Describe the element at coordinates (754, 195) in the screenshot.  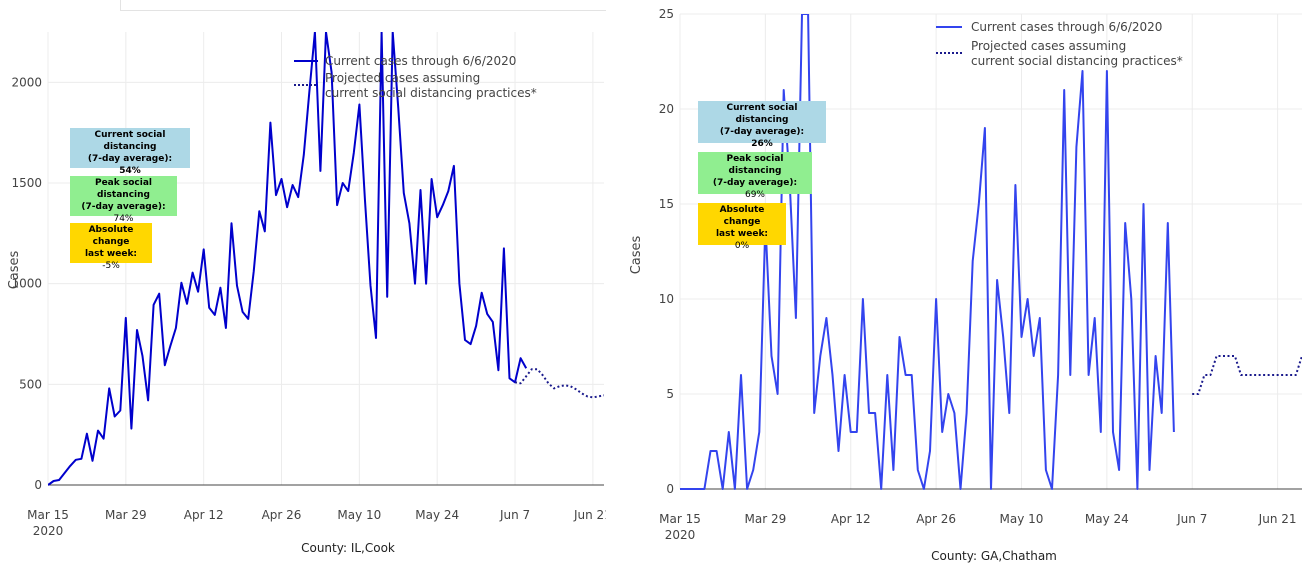
I see `peak-distancing-value: 69%` at that location.